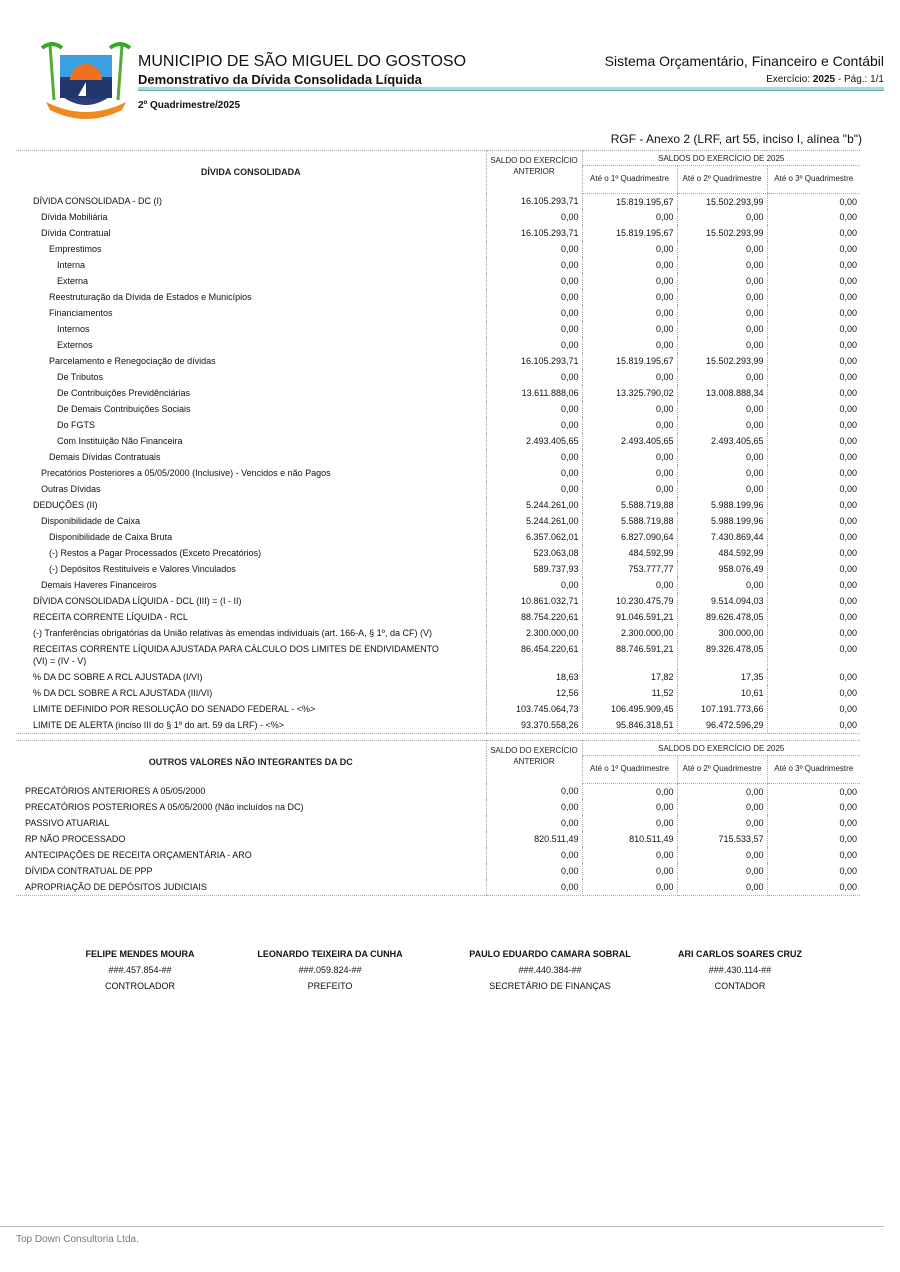 Image resolution: width=900 pixels, height=1272 pixels. I want to click on row-value: 958.076,49, so click(722, 569).